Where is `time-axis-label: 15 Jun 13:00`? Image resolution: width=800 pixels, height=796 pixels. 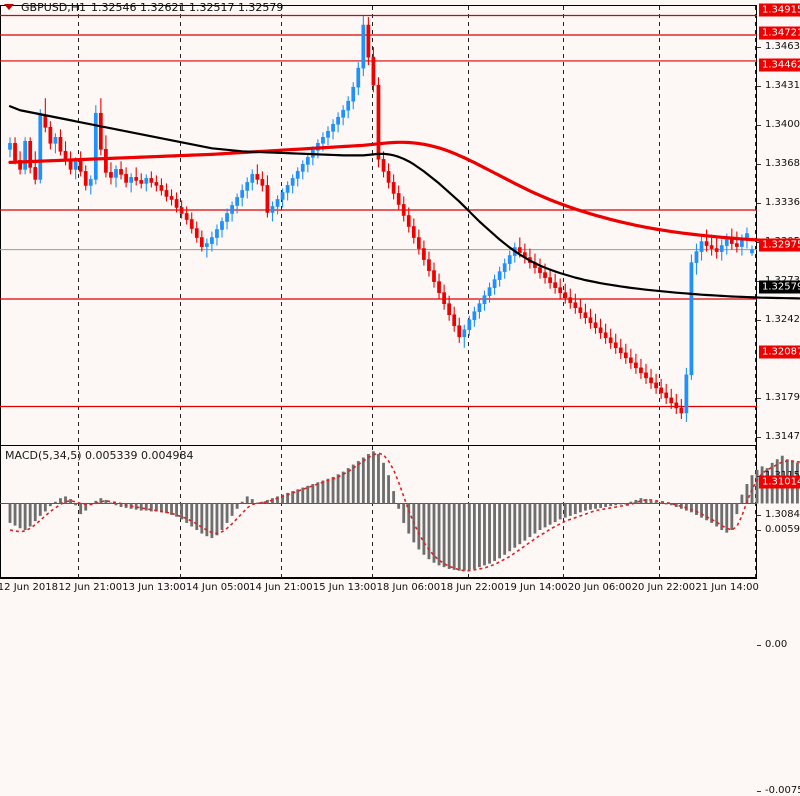
time-axis-label: 15 Jun 13:00 is located at coordinates (344, 587).